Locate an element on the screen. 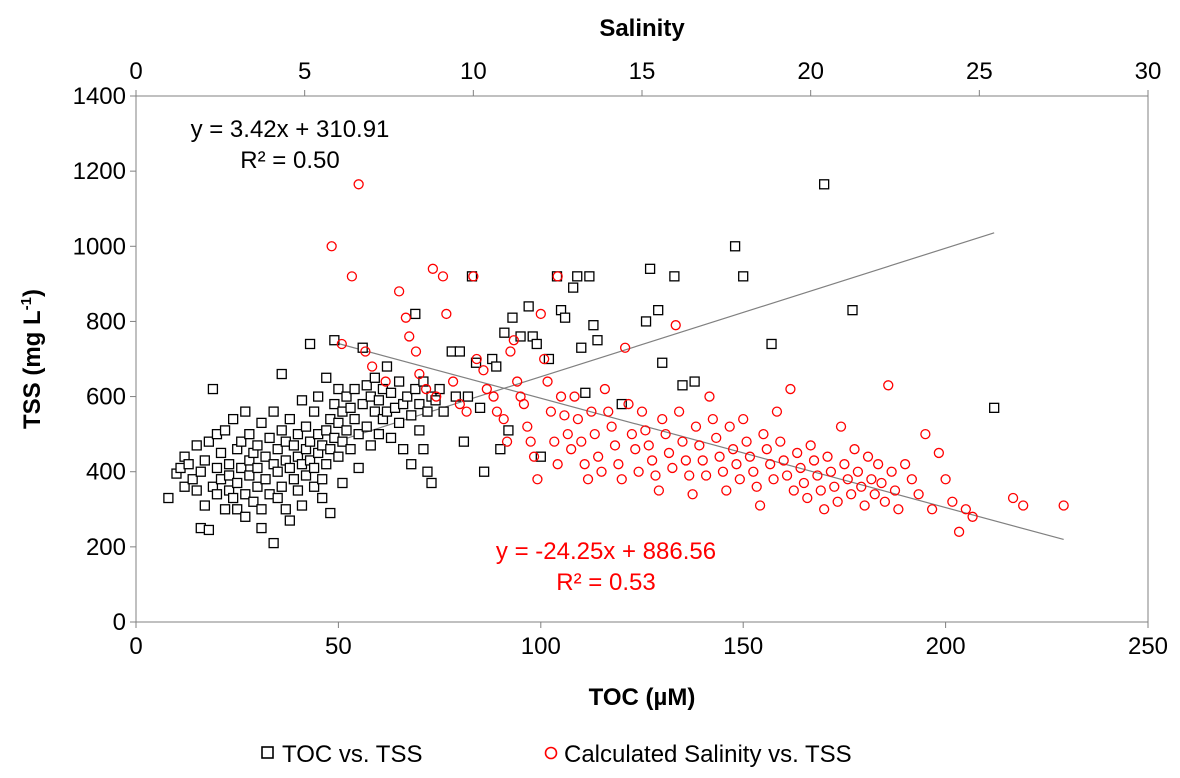 This screenshot has width=1180, height=778. bottom-tick-label: 150 is located at coordinates (743, 646).